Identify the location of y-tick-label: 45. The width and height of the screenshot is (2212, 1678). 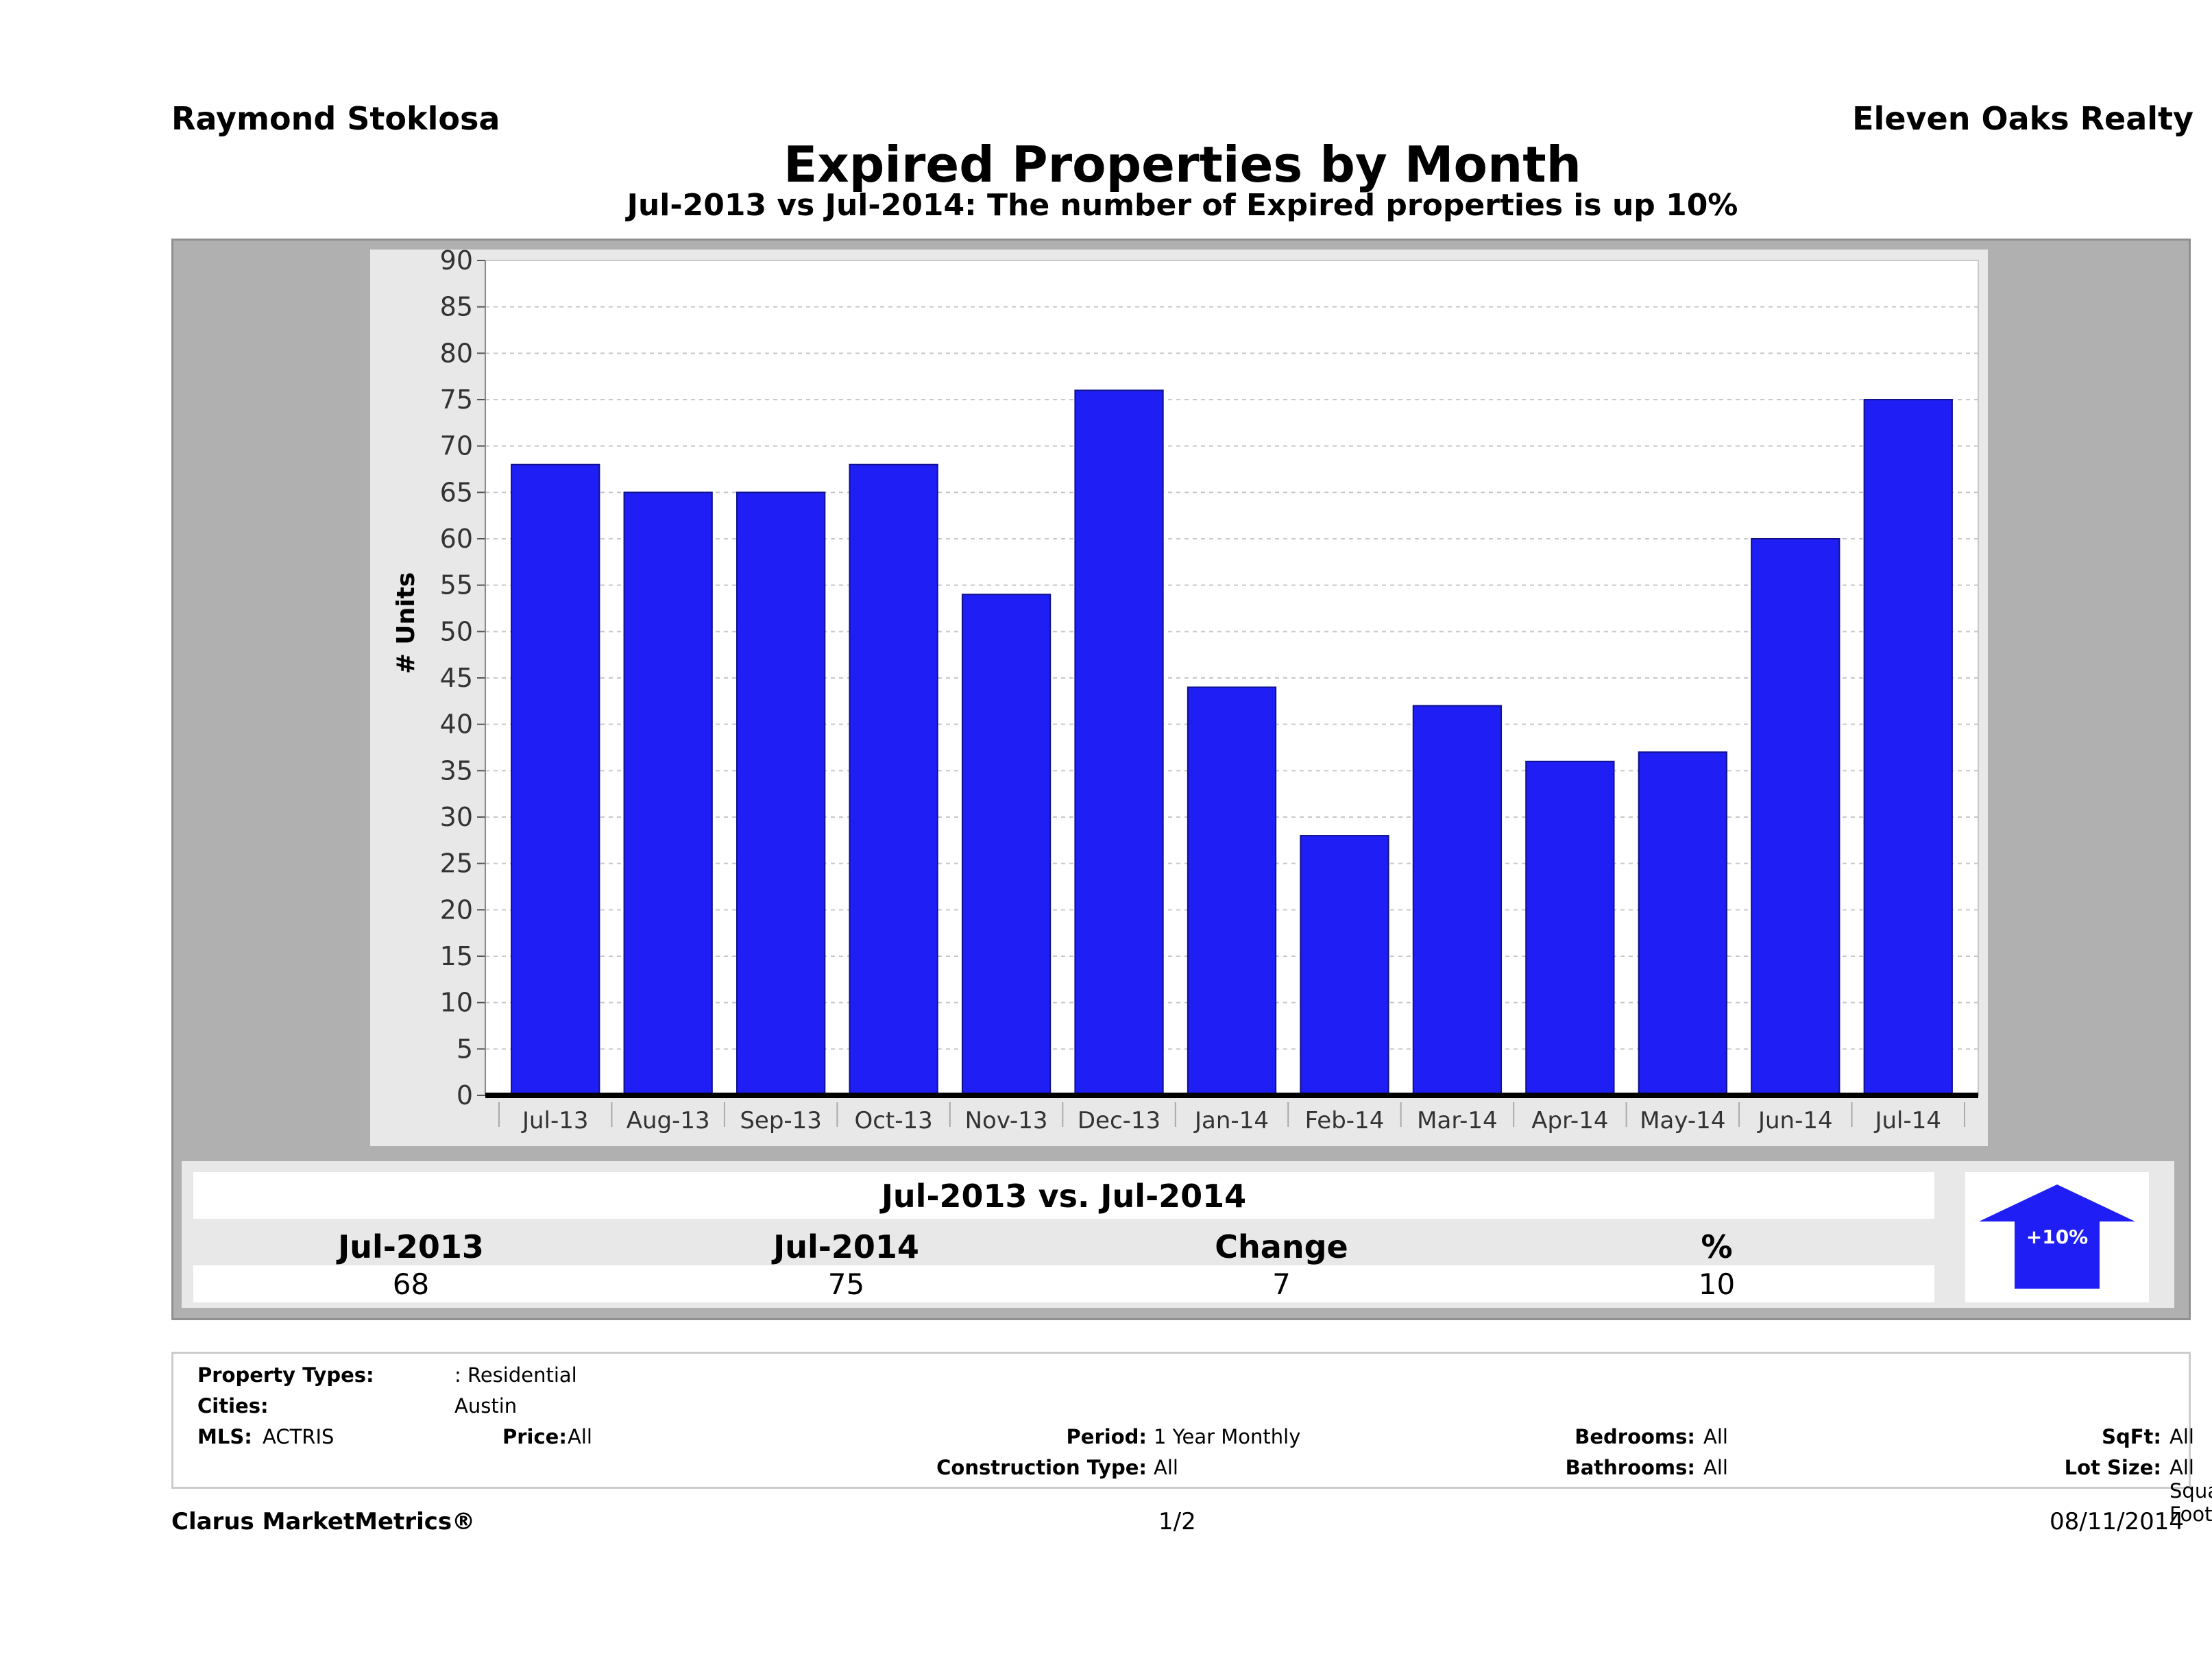
(457, 678).